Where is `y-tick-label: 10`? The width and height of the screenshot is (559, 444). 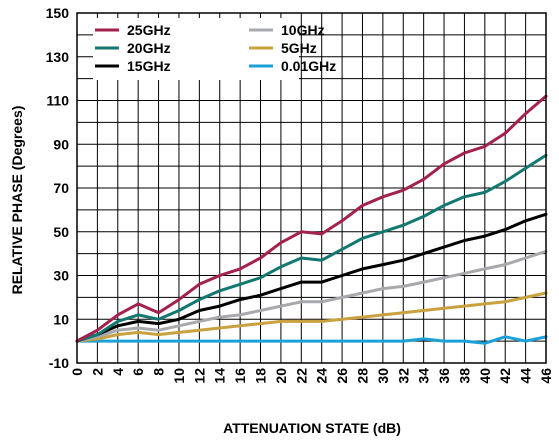
y-tick-label: 10 is located at coordinates (61, 319).